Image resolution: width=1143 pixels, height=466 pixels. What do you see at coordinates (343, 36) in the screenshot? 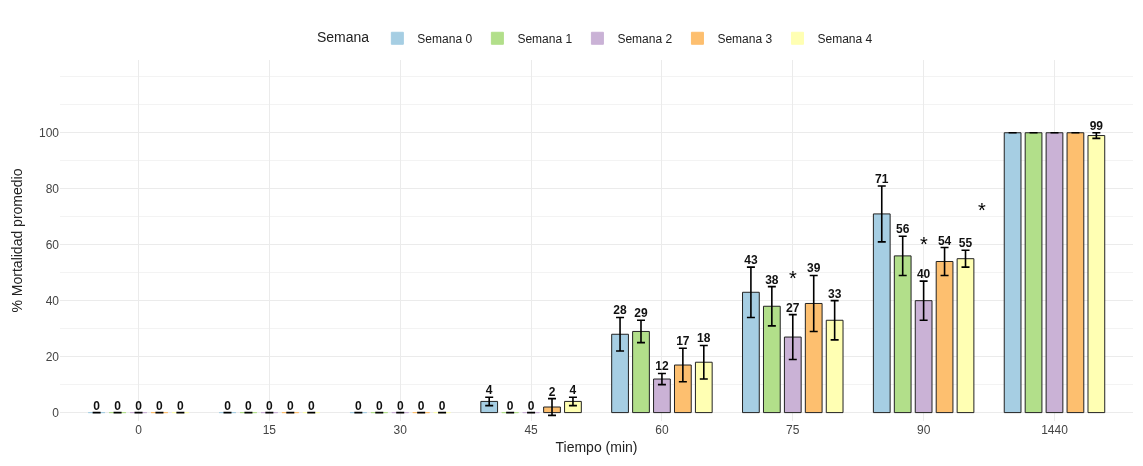
I see `legend-title: Semana` at bounding box center [343, 36].